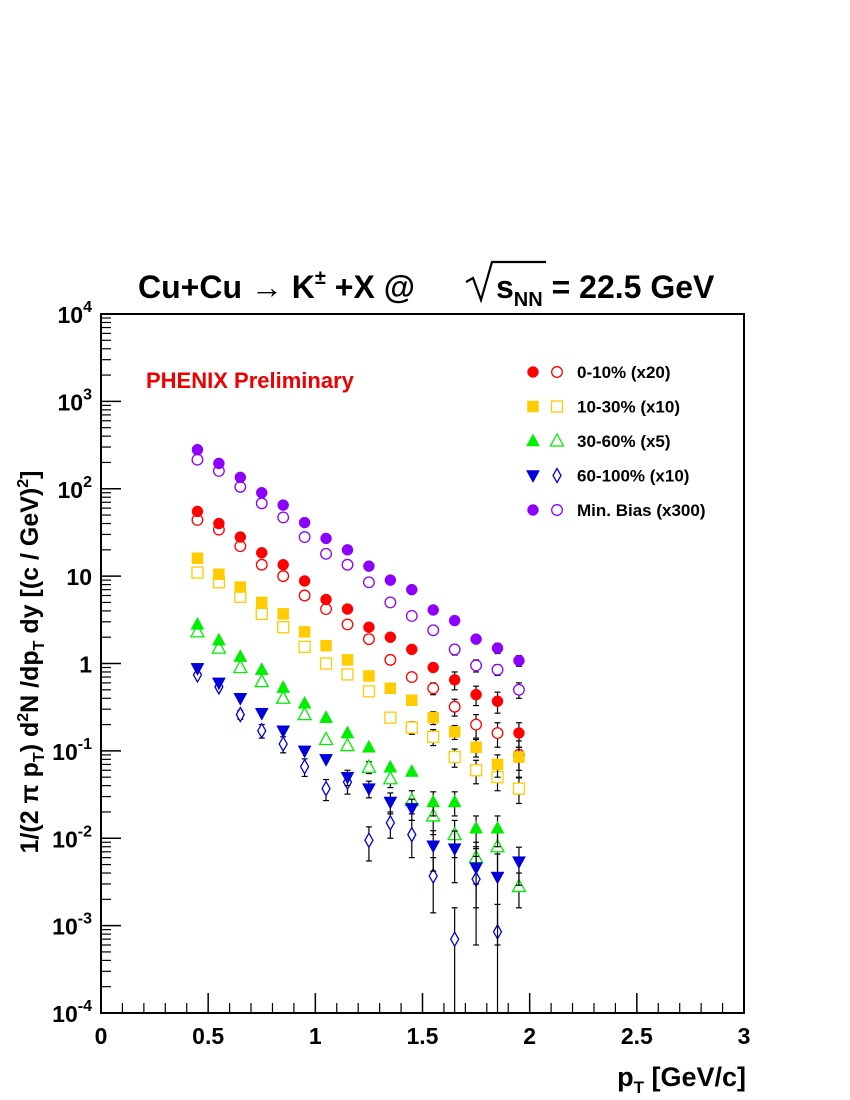 This screenshot has width=850, height=1100. Describe the element at coordinates (315, 1036) in the screenshot. I see `x-tick-label: 1` at that location.